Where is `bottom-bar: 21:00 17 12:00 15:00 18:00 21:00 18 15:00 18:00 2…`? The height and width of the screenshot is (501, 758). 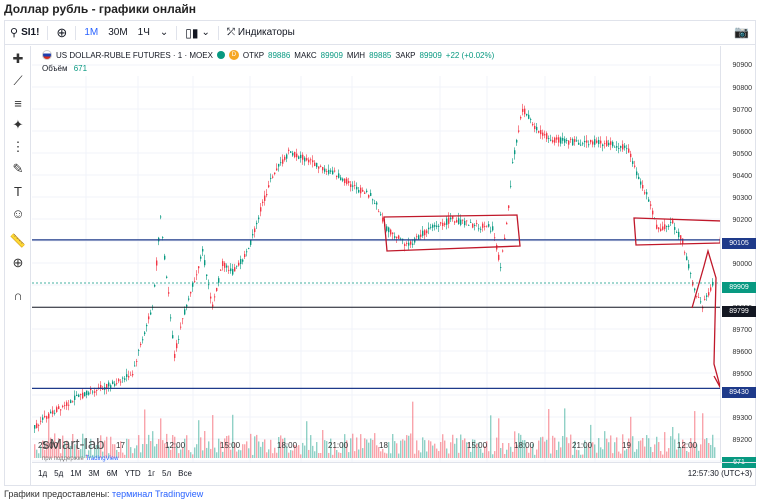 bottom-bar: 21:00 17 12:00 15:00 18:00 21:00 18 15:00 18:00 2… is located at coordinates (394, 463).